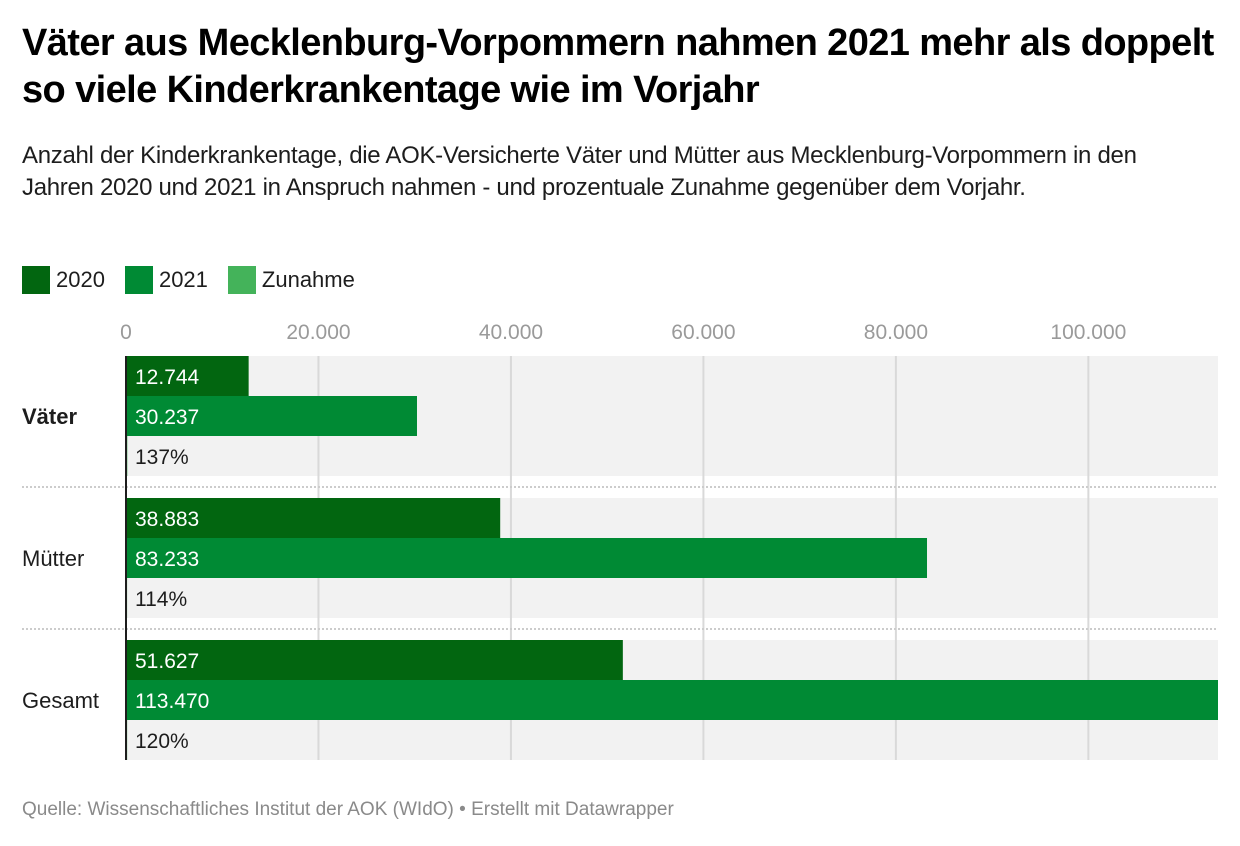  What do you see at coordinates (167, 519) in the screenshot?
I see `value-label: 38.883` at bounding box center [167, 519].